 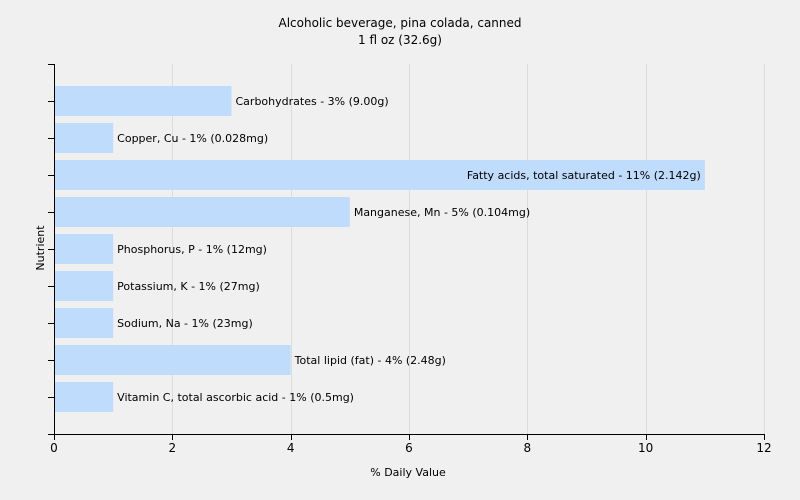 I want to click on x-tick-label: 2, so click(x=173, y=448).